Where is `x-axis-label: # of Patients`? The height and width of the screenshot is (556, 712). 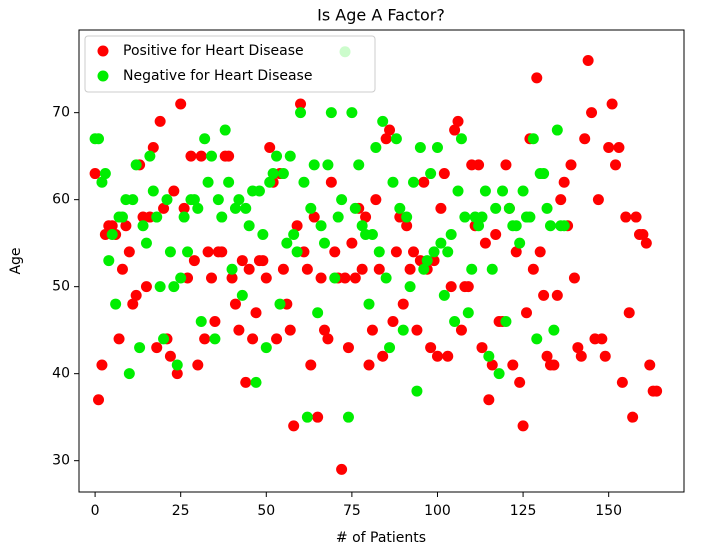 x-axis-label: # of Patients is located at coordinates (381, 538).